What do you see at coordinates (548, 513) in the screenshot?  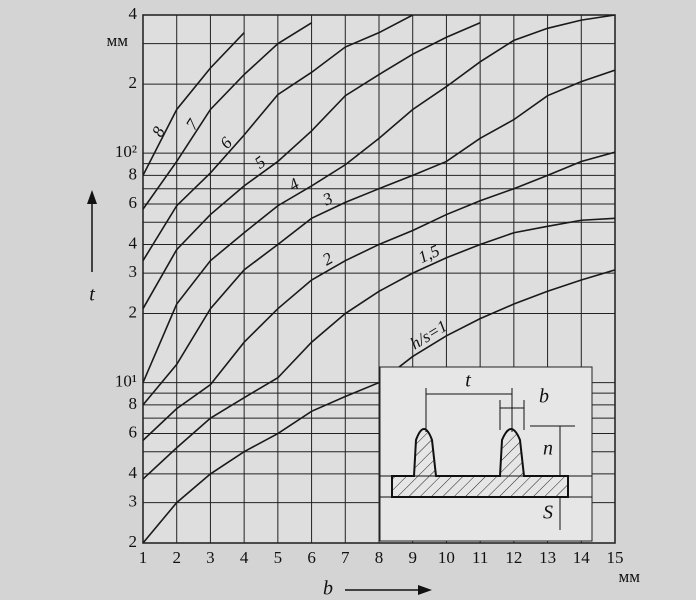 I see `inset-label: S` at bounding box center [548, 513].